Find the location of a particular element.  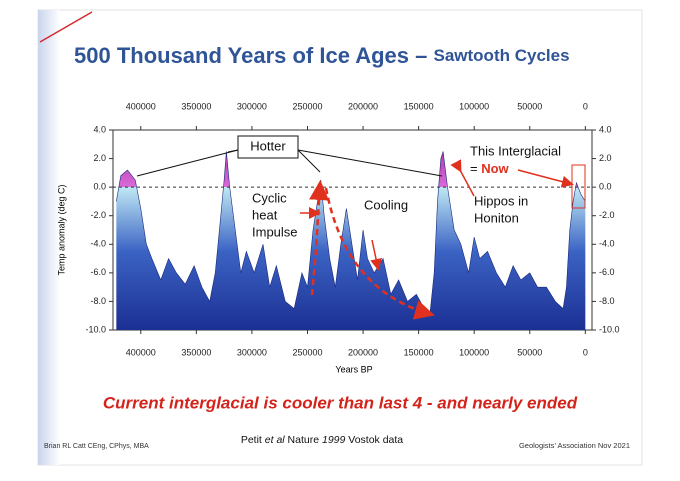

now-box is located at coordinates (578, 186).